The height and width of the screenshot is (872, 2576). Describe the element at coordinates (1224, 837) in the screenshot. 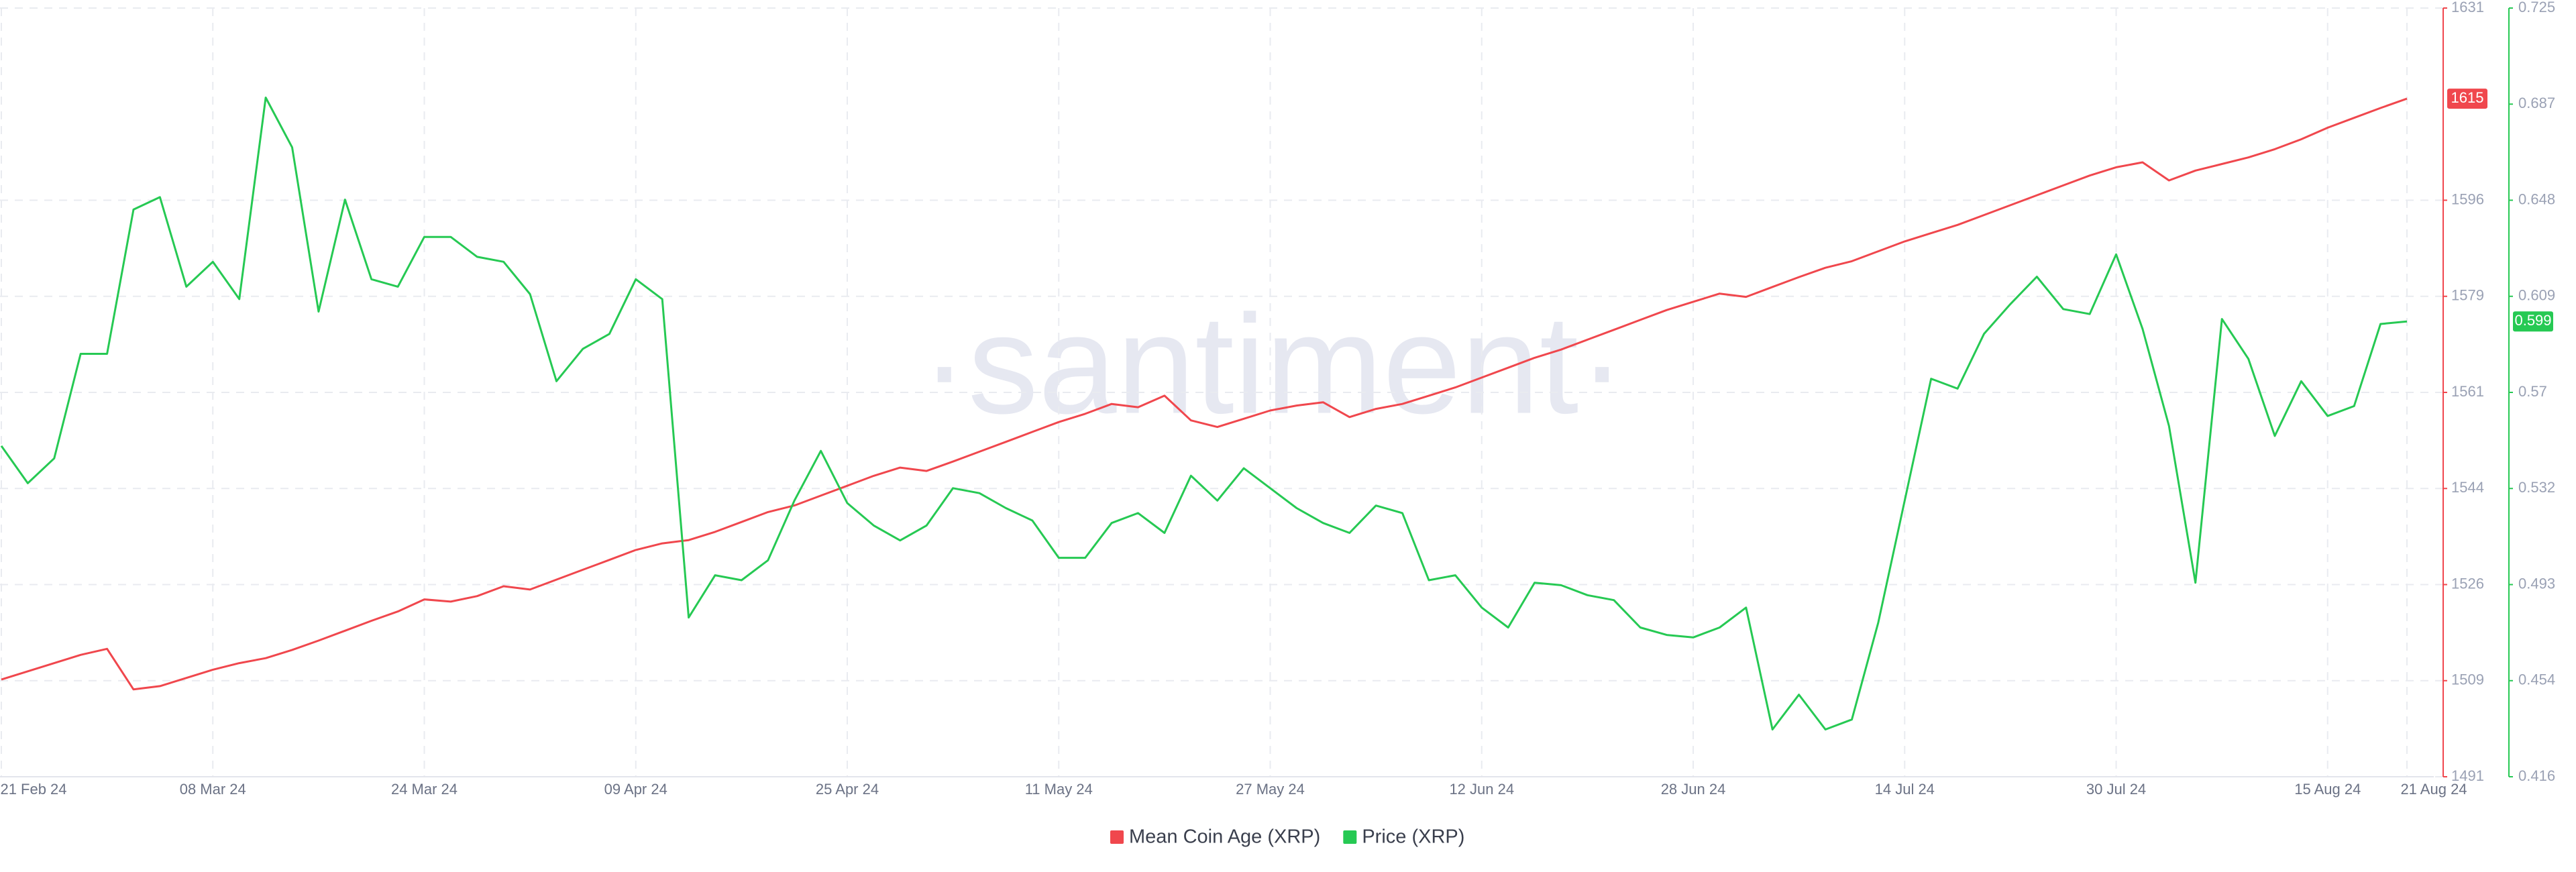

I see `legend-label: Mean Coin Age (XRP)` at that location.